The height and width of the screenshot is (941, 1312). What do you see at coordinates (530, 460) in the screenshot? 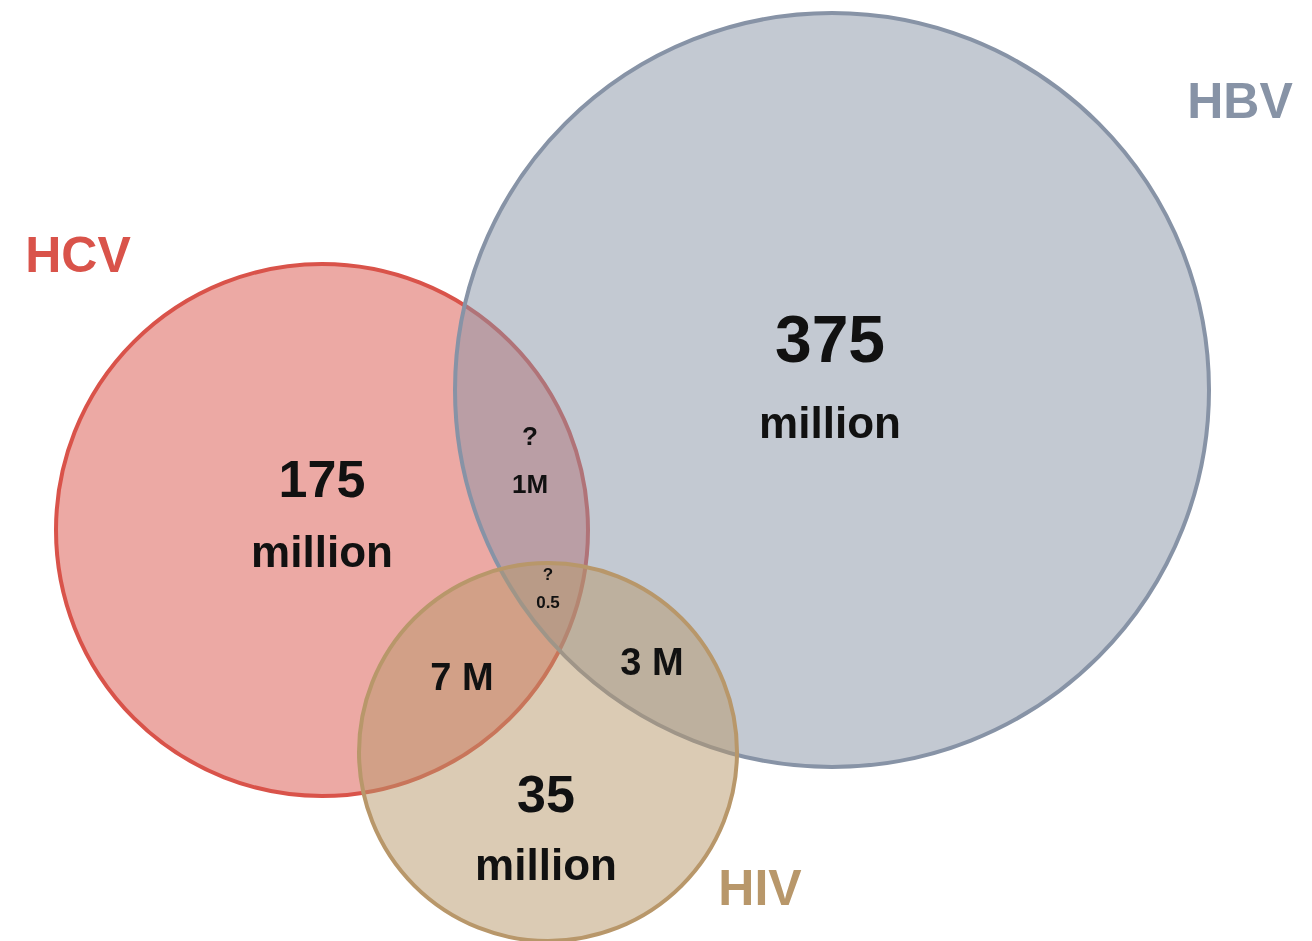
I see `text: ? 1M` at bounding box center [530, 460].